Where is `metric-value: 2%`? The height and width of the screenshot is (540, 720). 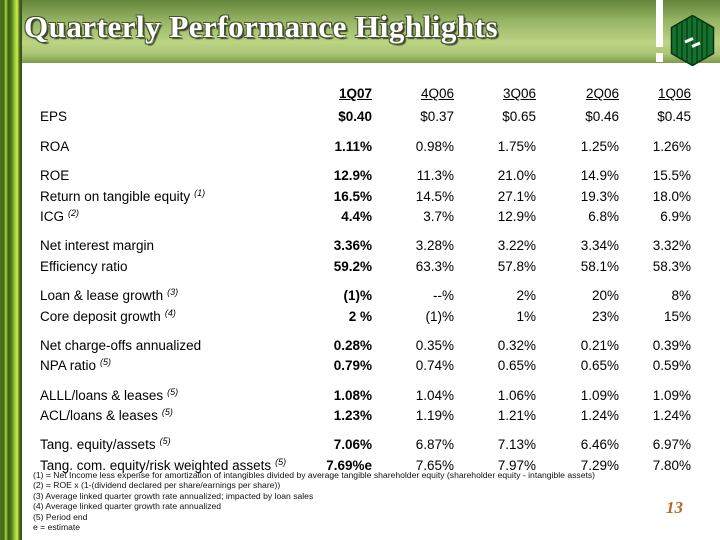
metric-value: 2% is located at coordinates (526, 296).